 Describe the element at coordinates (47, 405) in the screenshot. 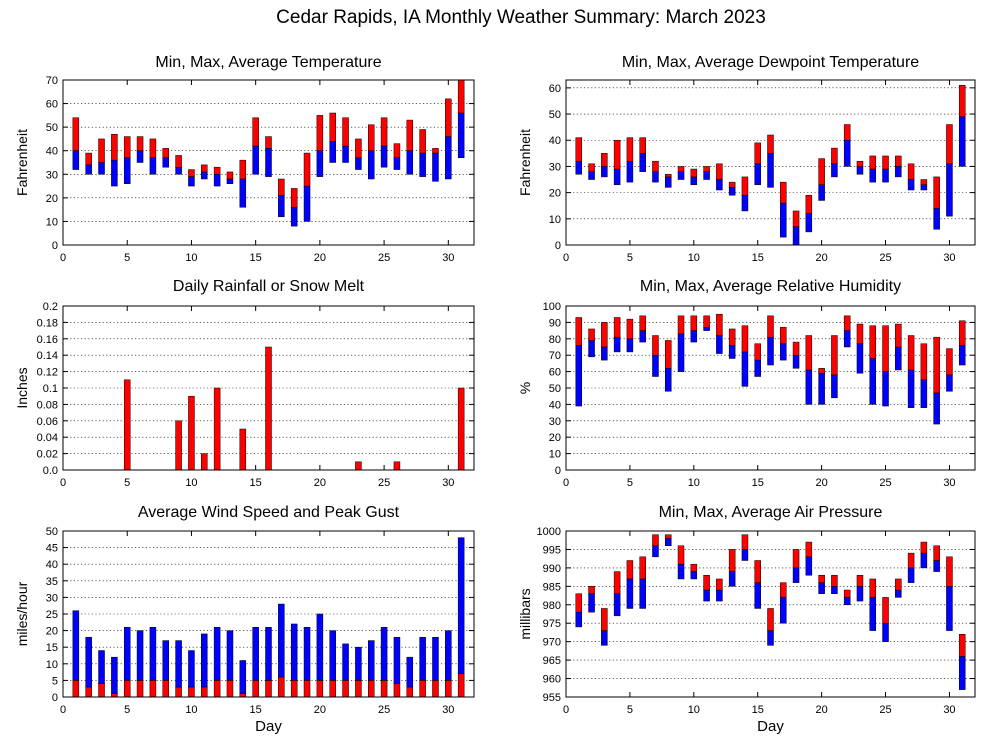

I see `rain-ytick-label: 0.08` at that location.